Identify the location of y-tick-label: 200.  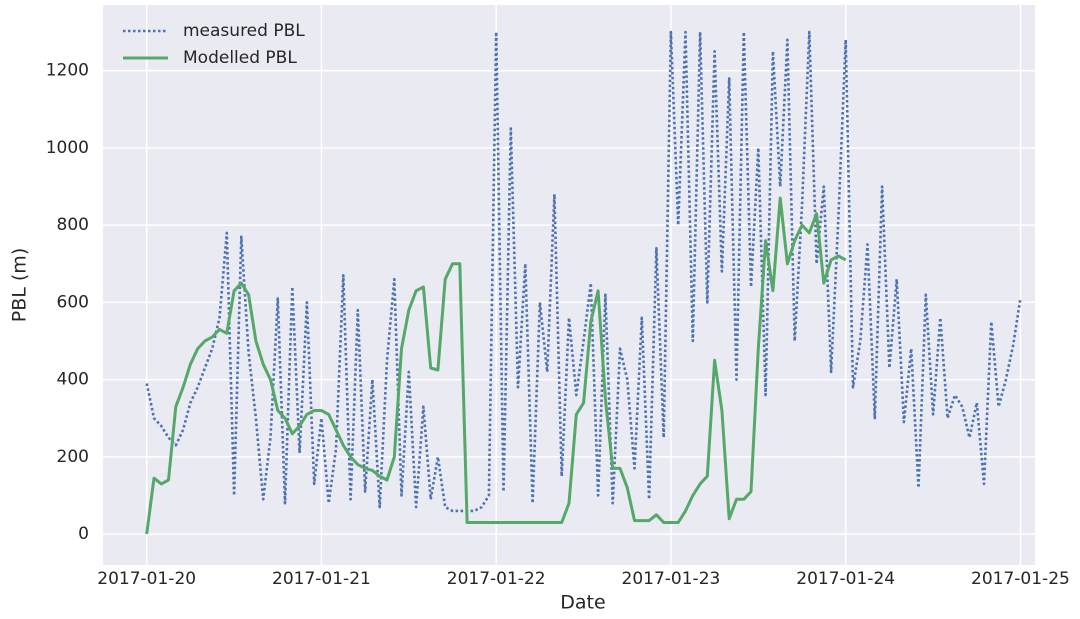
(73, 457).